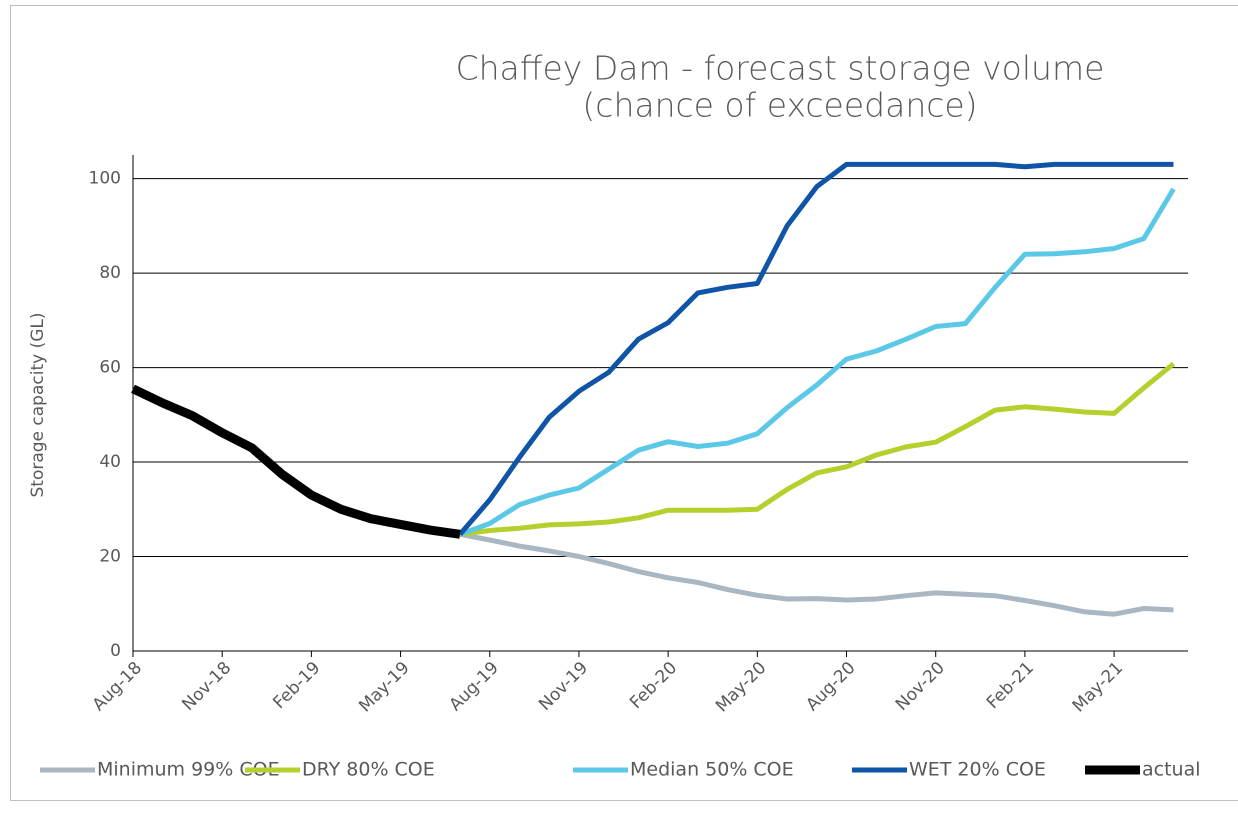  What do you see at coordinates (830, 686) in the screenshot?
I see `x-tick-label: Aug-20` at bounding box center [830, 686].